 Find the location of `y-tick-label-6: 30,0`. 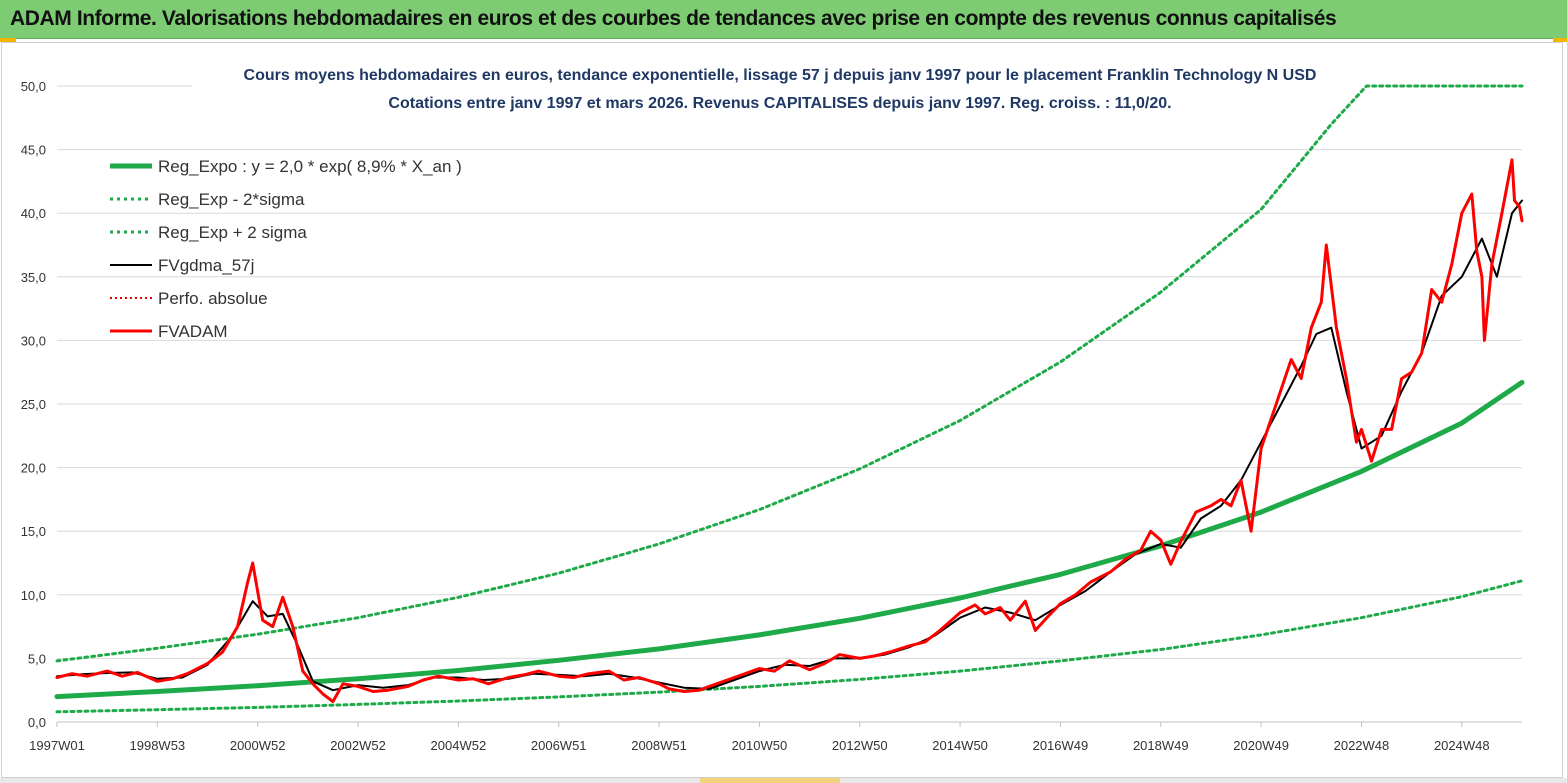

y-tick-label-6: 30,0 is located at coordinates (33, 340).